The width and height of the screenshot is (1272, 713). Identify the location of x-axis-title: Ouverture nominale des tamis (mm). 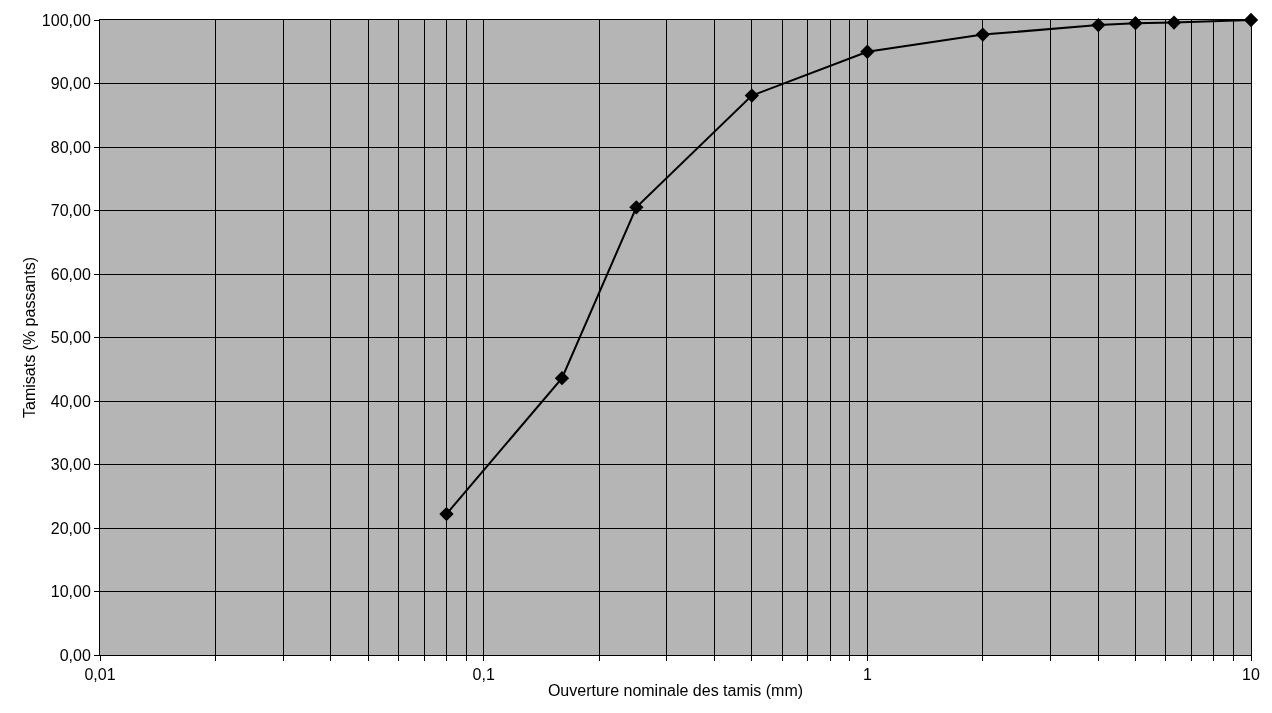
(675, 690).